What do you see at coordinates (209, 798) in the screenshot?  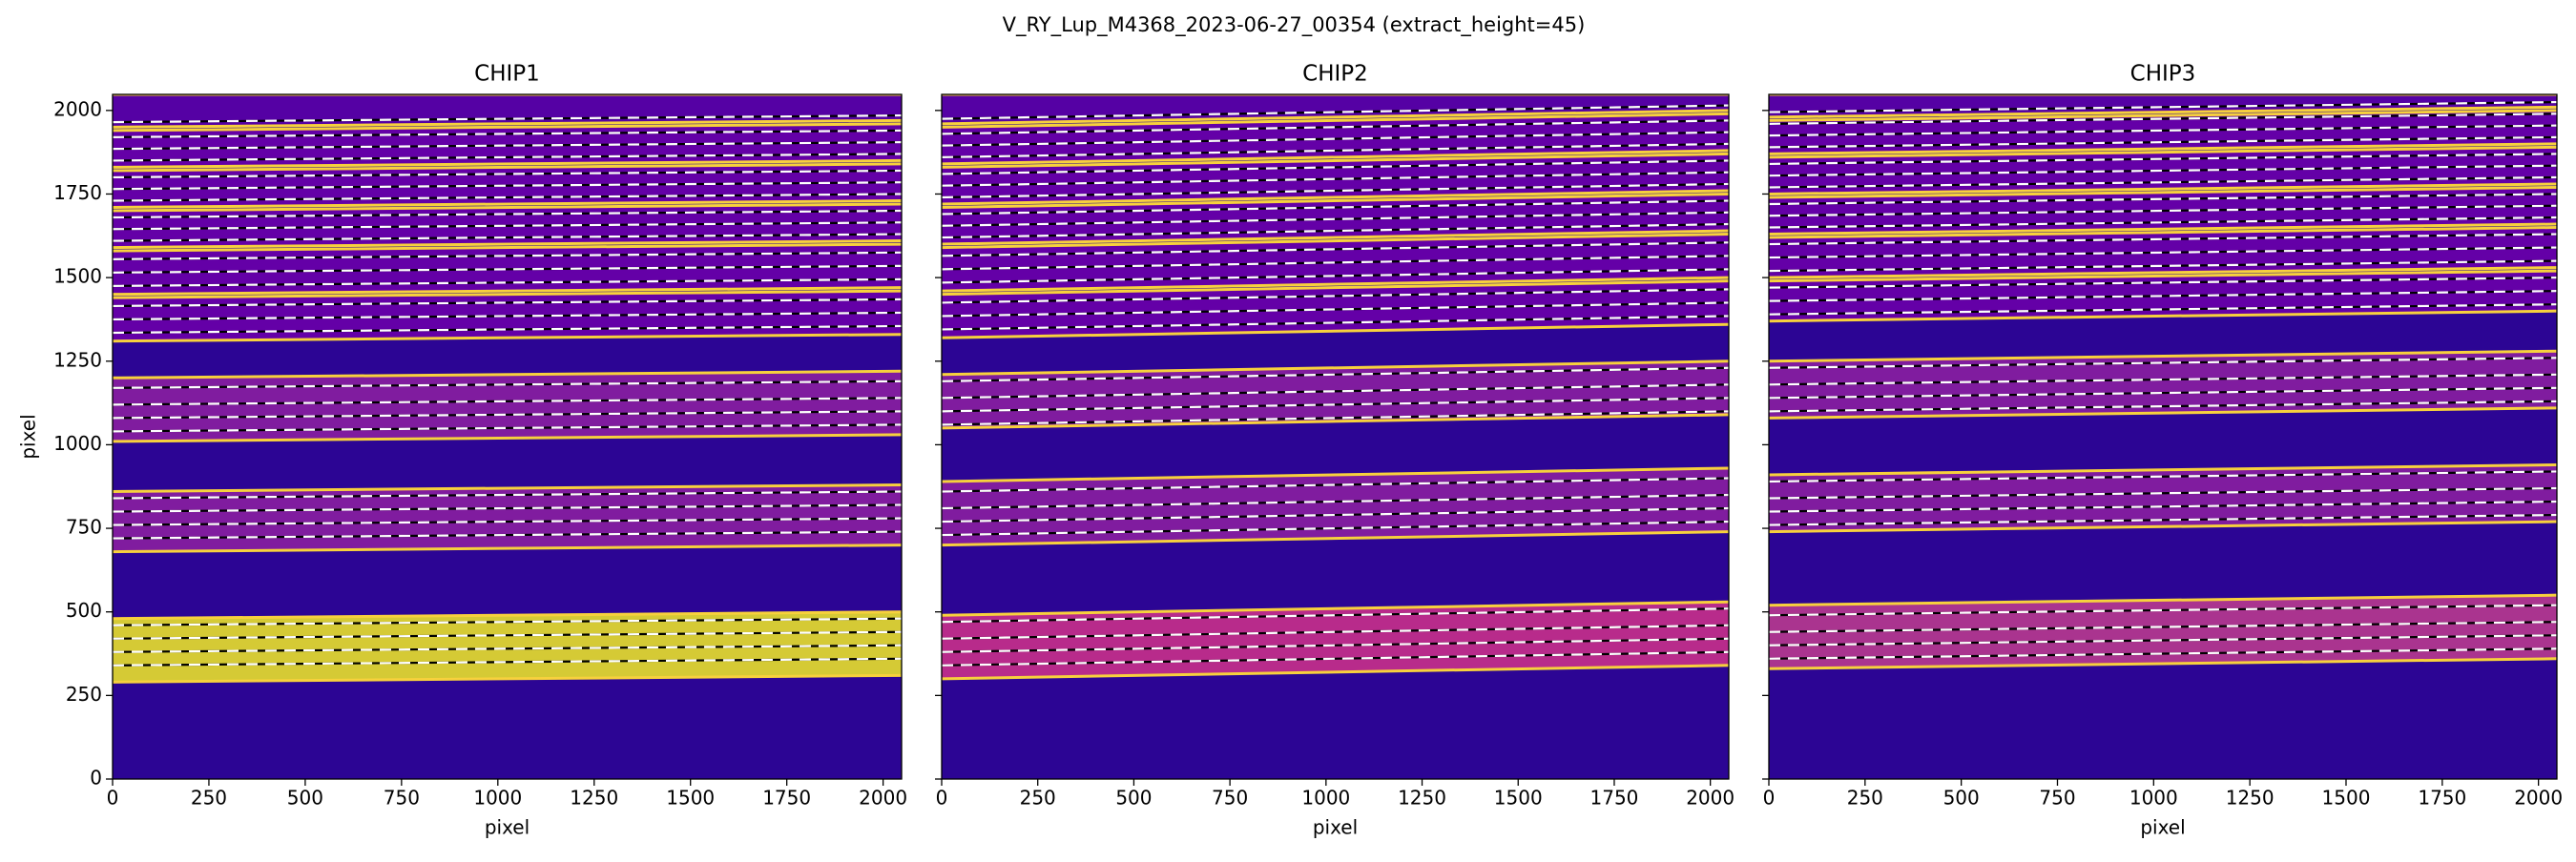 I see `x-tick-label: 250` at bounding box center [209, 798].